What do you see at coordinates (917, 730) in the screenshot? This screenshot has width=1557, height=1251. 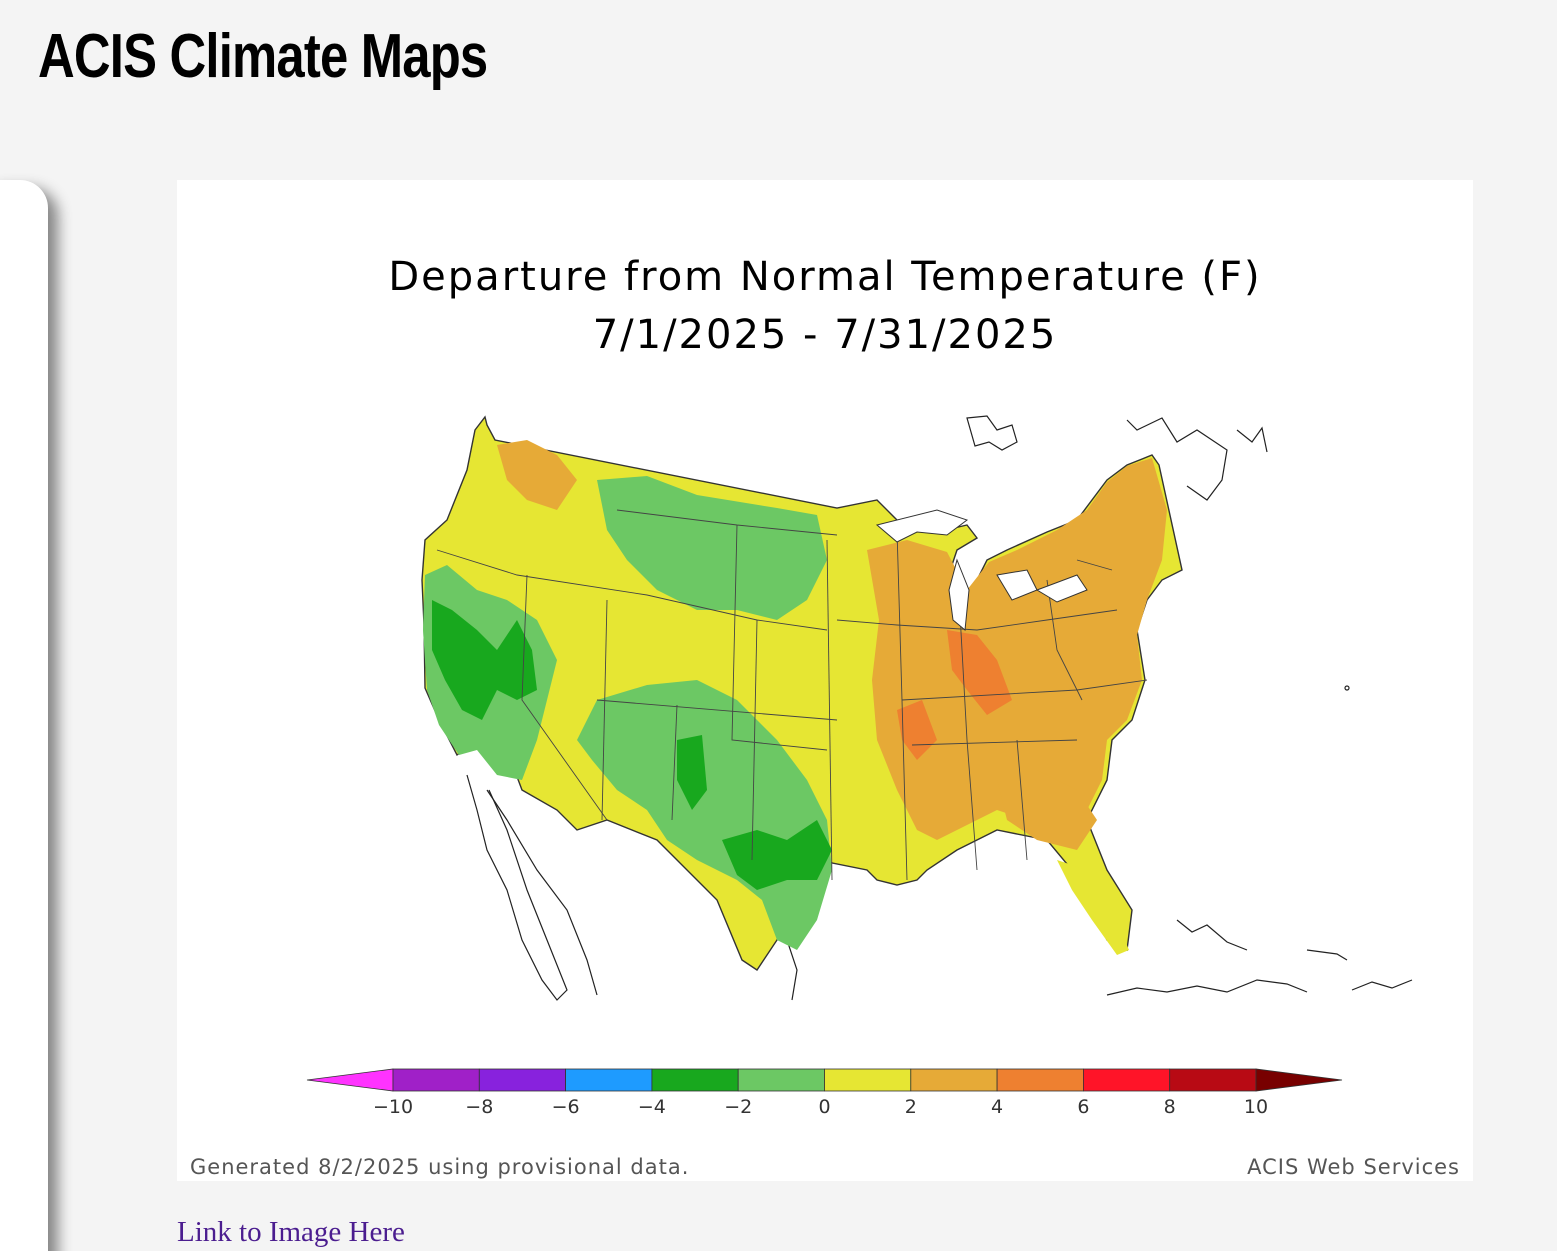 I see `region-mississippi-hot` at bounding box center [917, 730].